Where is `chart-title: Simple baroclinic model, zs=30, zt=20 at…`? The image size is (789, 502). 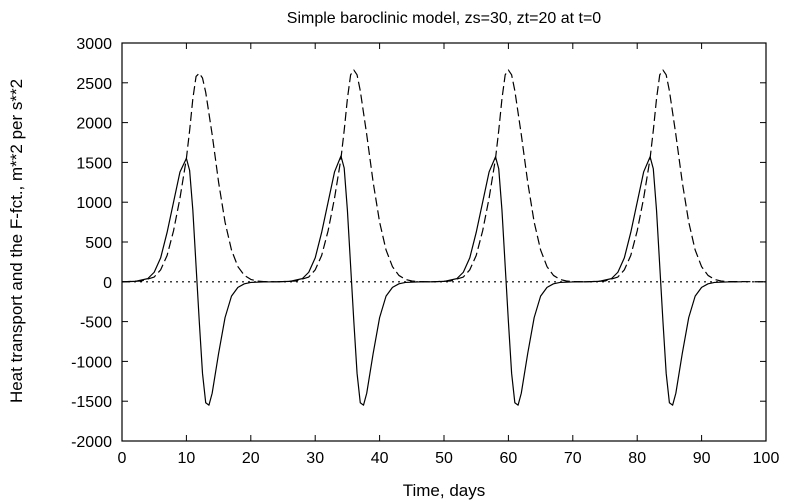 chart-title: Simple baroclinic model, zs=30, zt=20 at… is located at coordinates (444, 18).